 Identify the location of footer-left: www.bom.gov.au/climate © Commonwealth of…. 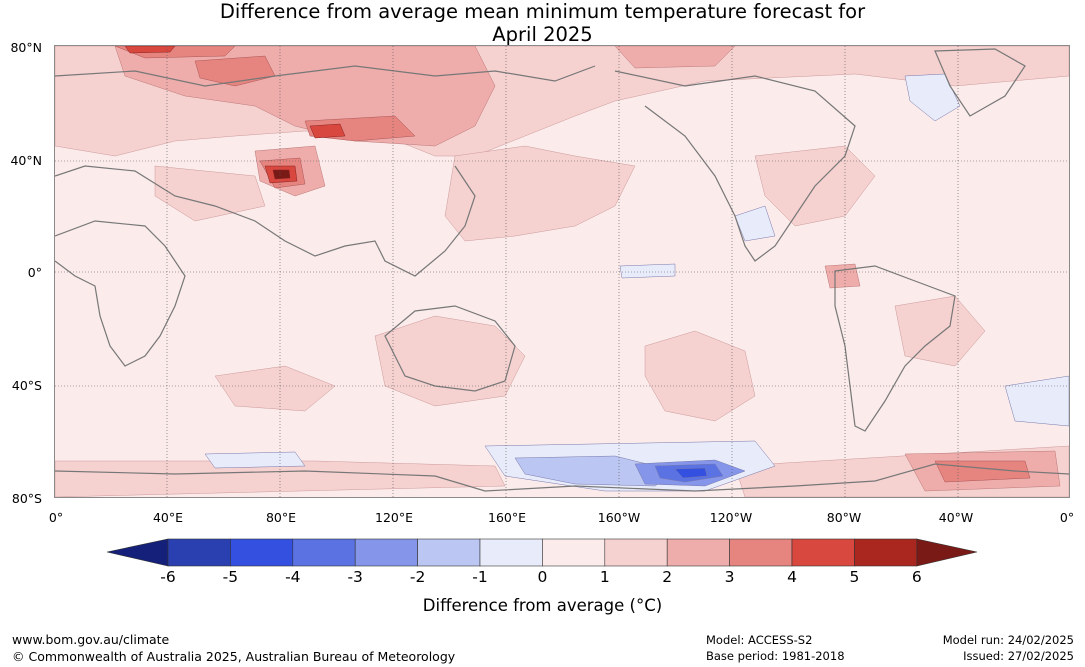
(233, 648).